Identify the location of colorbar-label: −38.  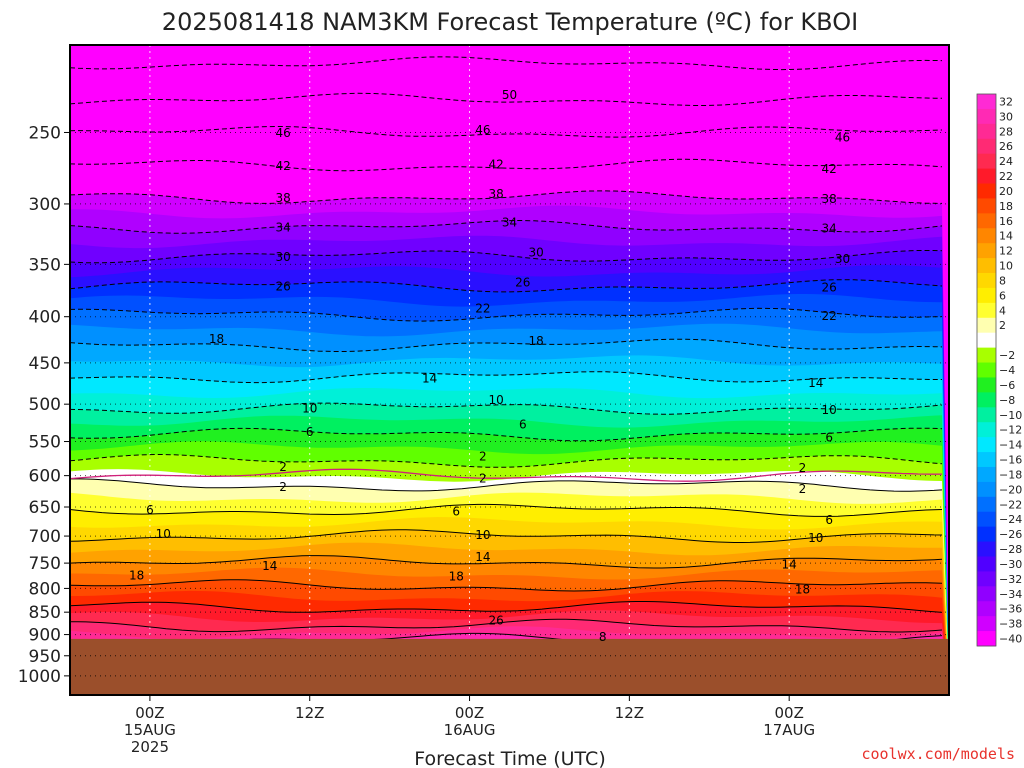
(1010, 624).